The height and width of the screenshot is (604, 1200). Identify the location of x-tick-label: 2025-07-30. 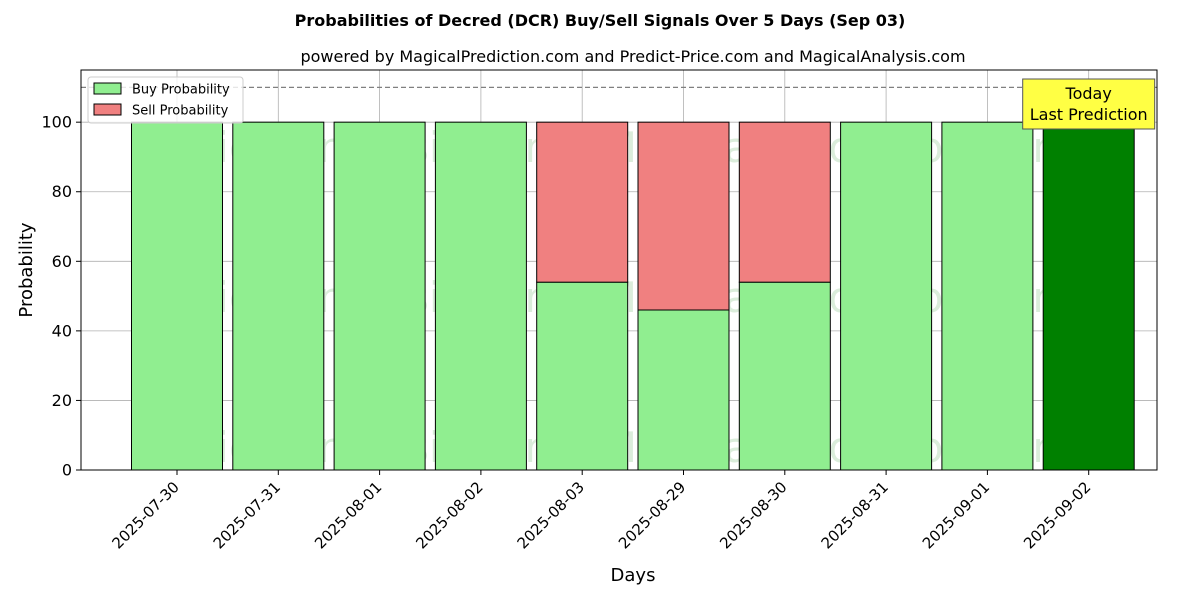
(145, 515).